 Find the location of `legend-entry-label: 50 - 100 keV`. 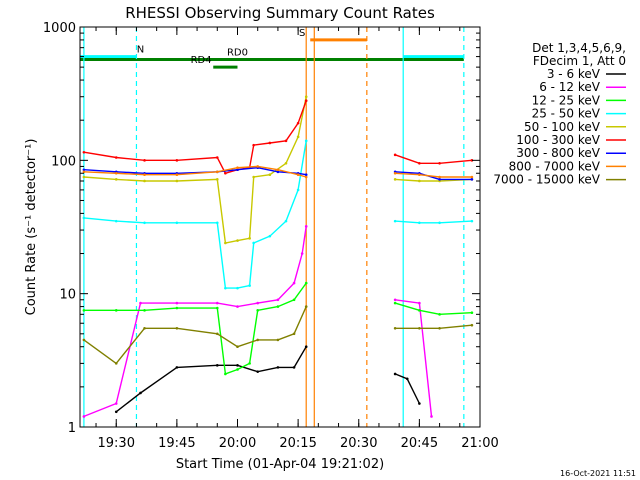

legend-entry-label: 50 - 100 keV is located at coordinates (562, 127).